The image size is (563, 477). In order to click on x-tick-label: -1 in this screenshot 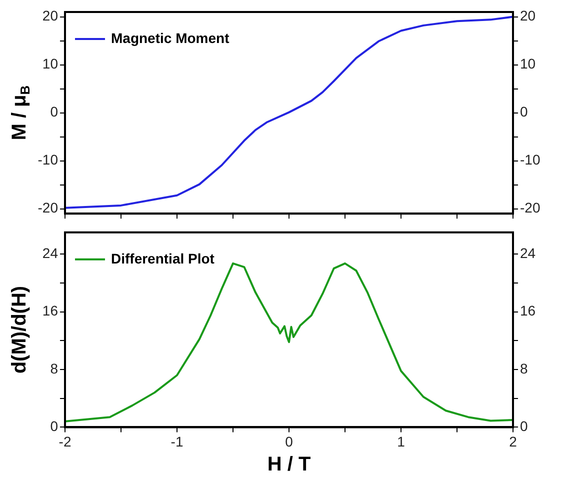, I will do `click(177, 441)`.